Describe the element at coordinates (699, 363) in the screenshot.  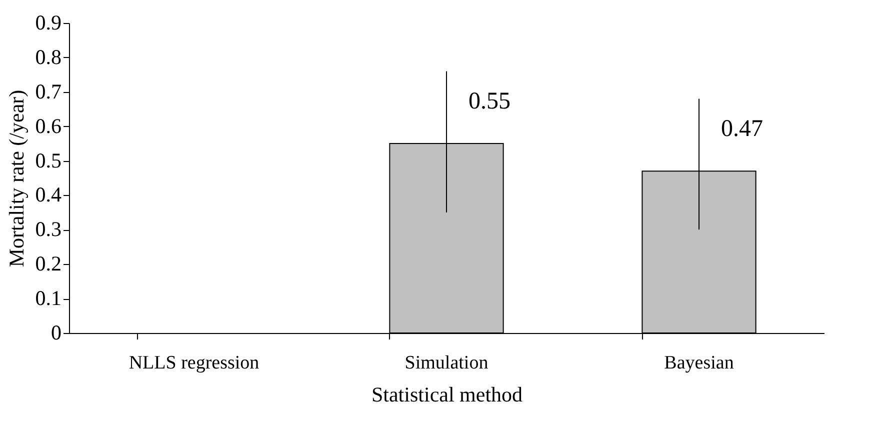
I see `x-tick-label: Bayesian` at that location.